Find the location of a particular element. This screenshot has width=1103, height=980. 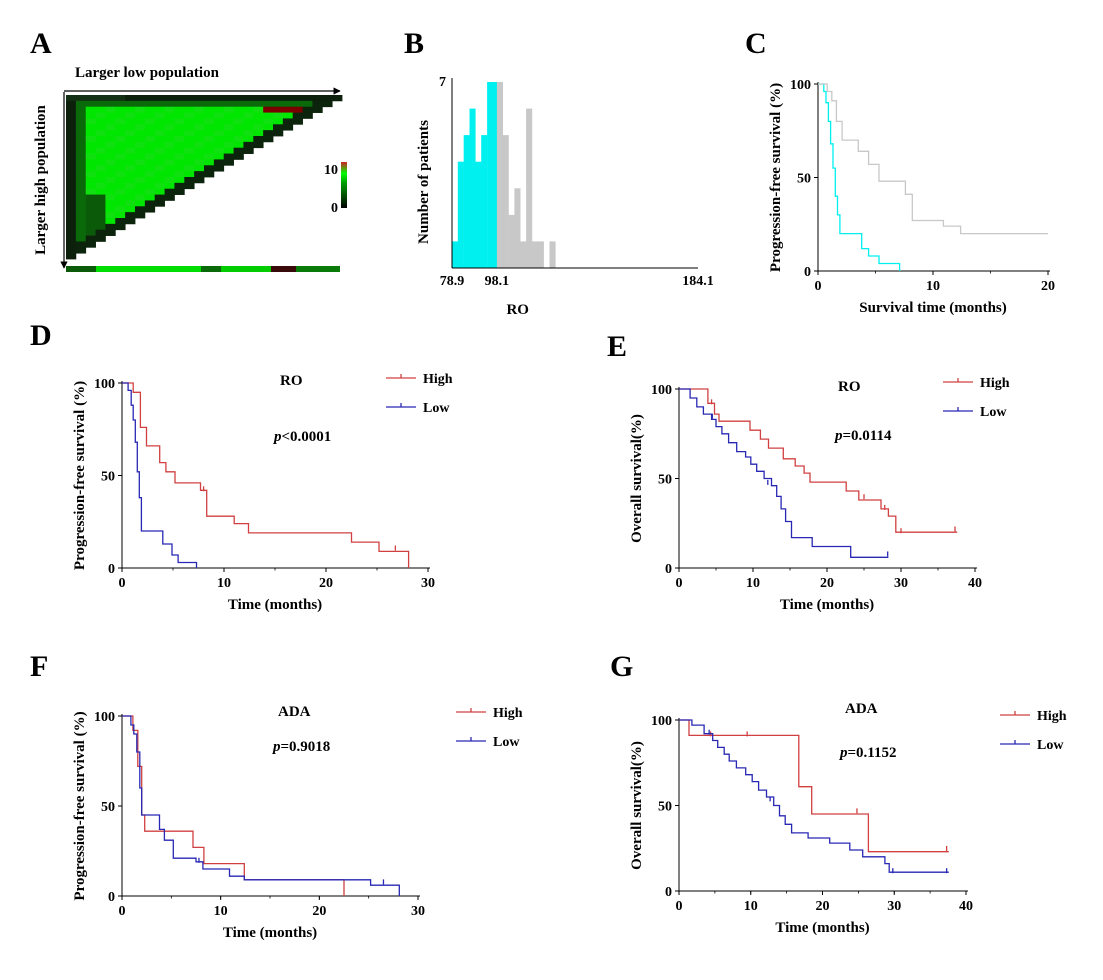

panel-d-x-tick-label: 0 is located at coordinates (122, 583).